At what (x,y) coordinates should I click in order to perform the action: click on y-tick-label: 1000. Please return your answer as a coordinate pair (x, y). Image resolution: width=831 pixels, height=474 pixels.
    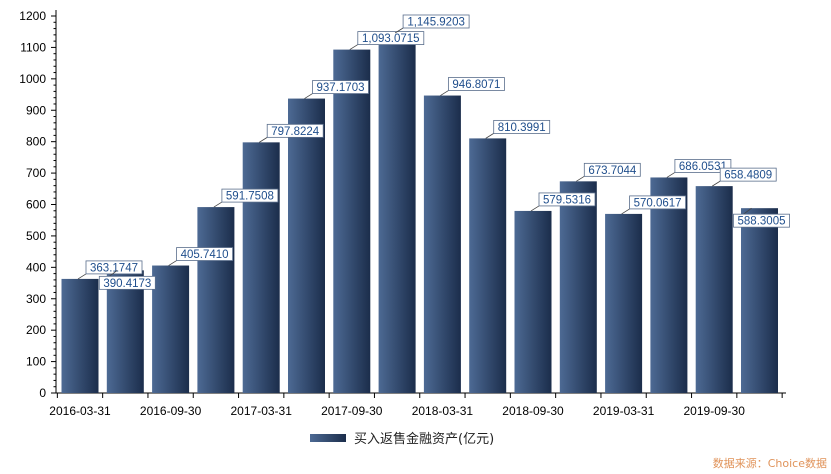
    Looking at the image, I should click on (32, 79).